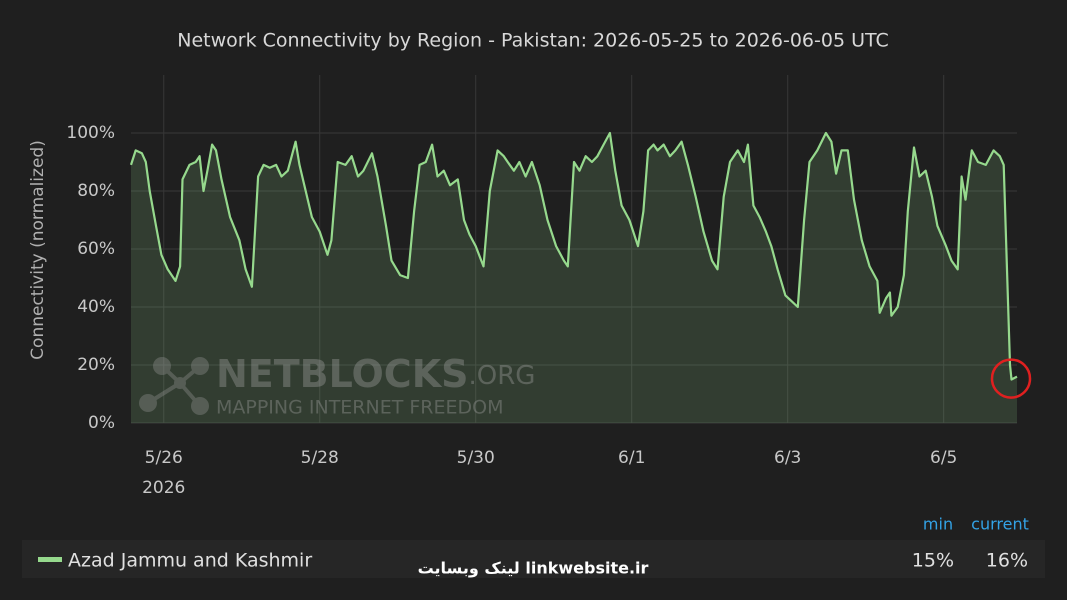 Image resolution: width=1067 pixels, height=600 pixels. I want to click on y-tick-label: 100%, so click(90, 133).